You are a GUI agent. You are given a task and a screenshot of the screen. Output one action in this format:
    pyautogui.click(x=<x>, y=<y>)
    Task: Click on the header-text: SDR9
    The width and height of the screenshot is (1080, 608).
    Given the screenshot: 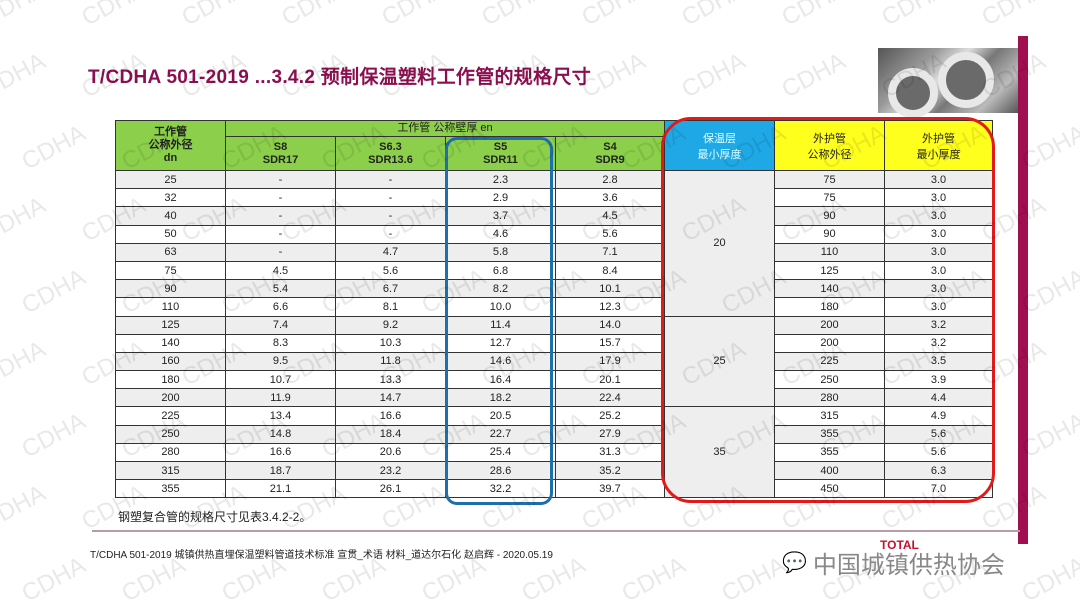 What is the action you would take?
    pyautogui.click(x=610, y=159)
    